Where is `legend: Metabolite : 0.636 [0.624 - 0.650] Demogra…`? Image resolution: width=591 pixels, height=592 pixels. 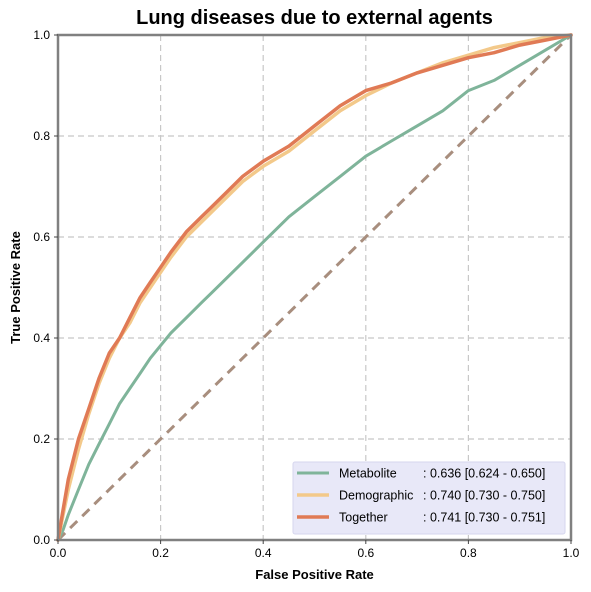
legend: Metabolite : 0.636 [0.624 - 0.650] Demogra… is located at coordinates (429, 498).